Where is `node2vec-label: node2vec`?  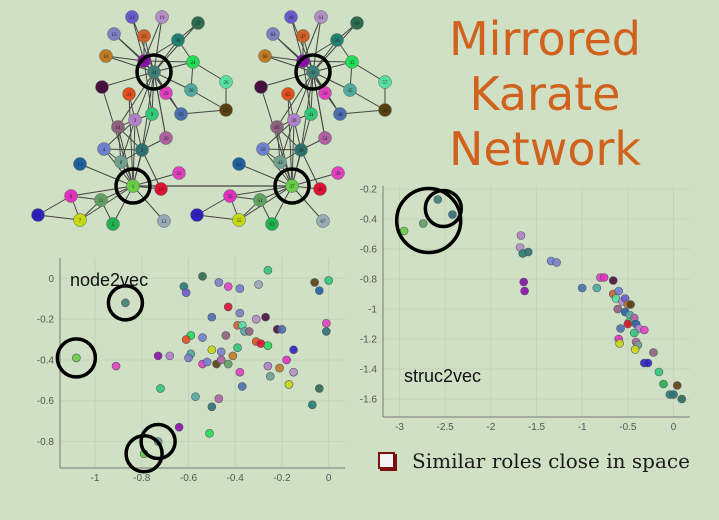
node2vec-label: node2vec is located at coordinates (109, 280).